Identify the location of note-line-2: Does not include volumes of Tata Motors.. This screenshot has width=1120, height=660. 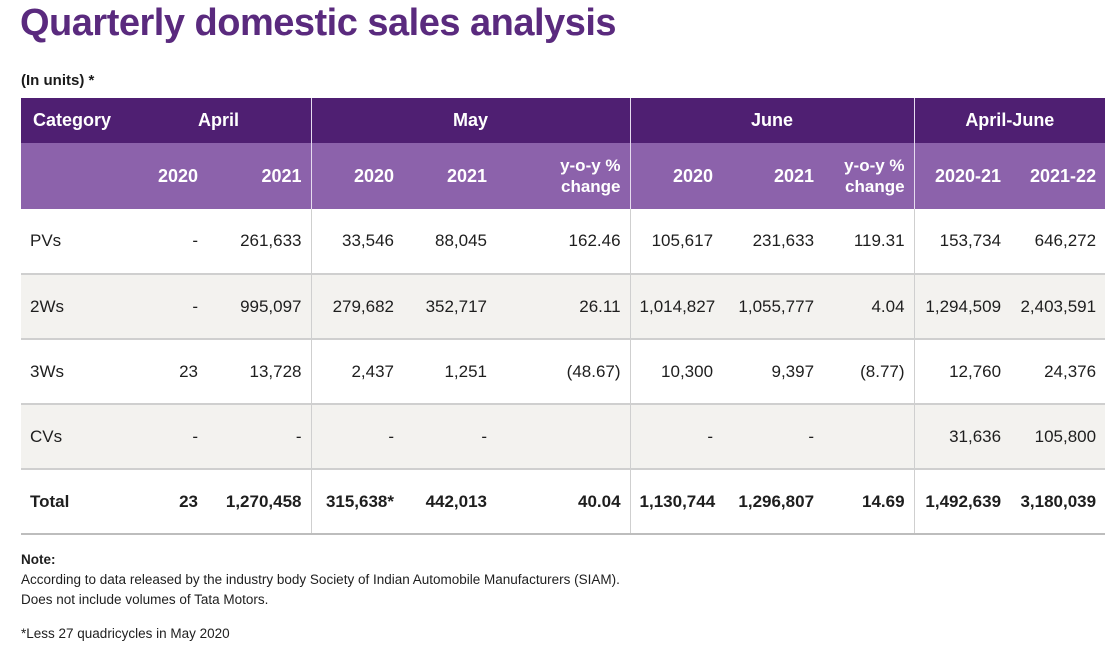
(145, 599).